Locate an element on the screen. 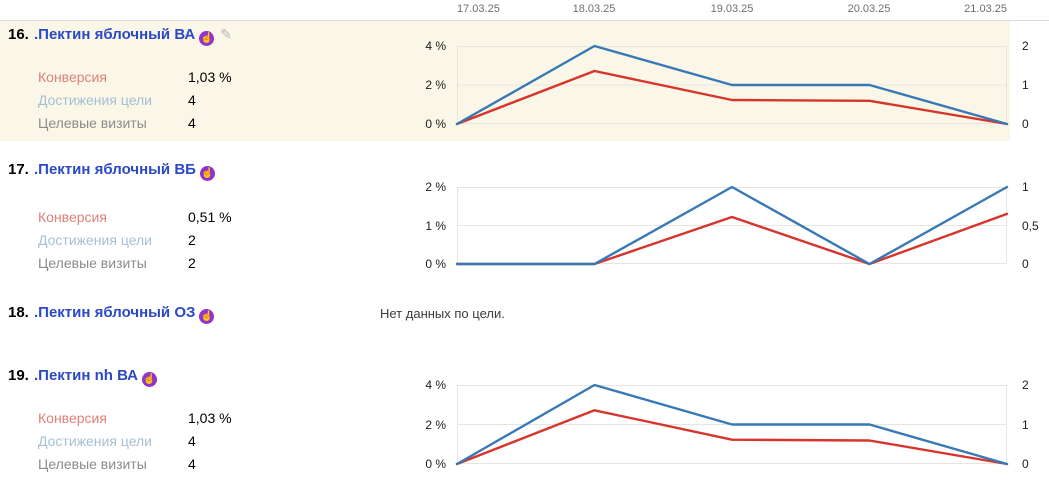 The image size is (1049, 489). metric-value-conversion: 0,51 % is located at coordinates (210, 217).